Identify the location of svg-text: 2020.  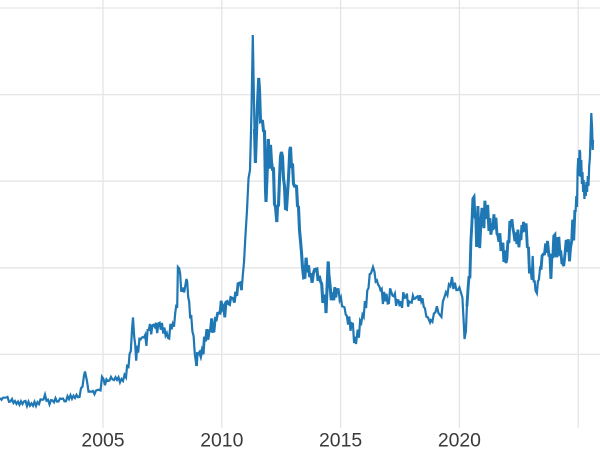
(459, 440).